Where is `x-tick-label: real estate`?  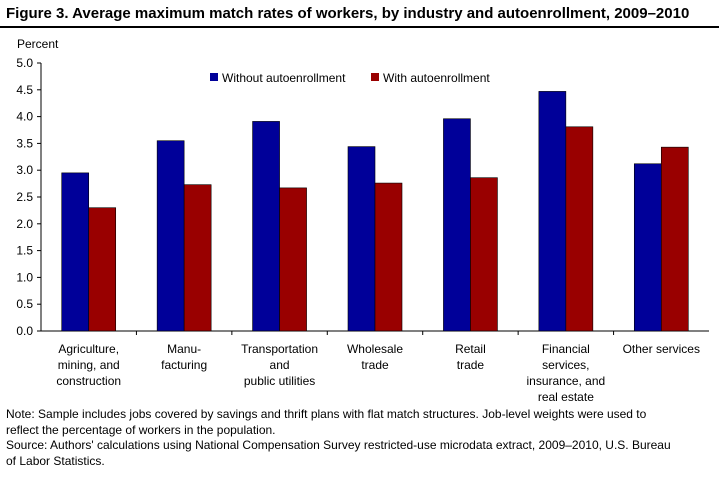
x-tick-label: real estate is located at coordinates (566, 397).